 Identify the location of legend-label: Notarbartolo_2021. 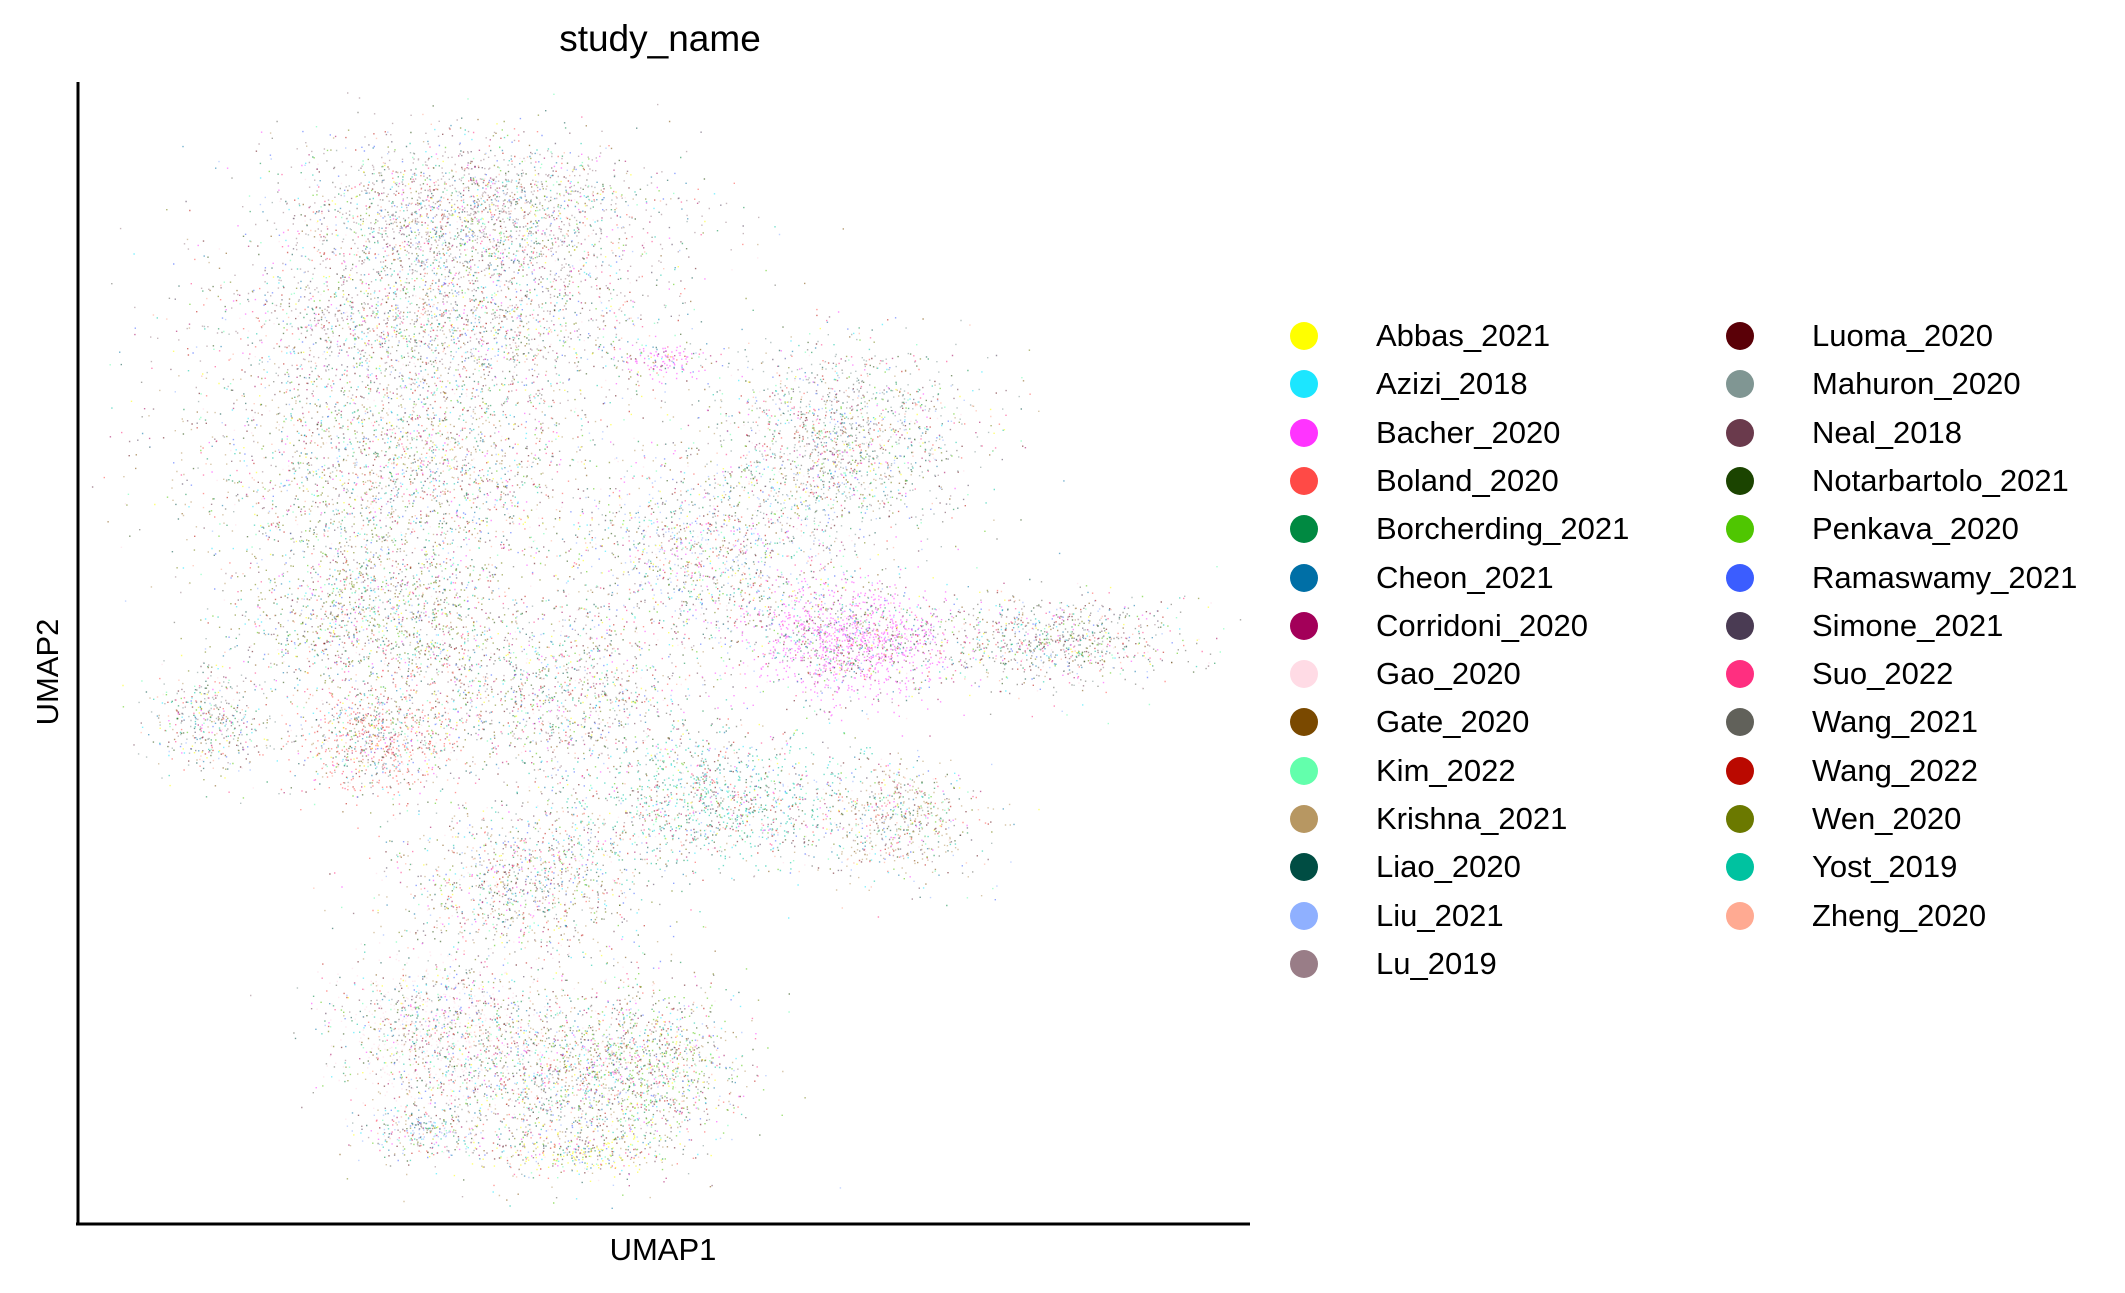
(1940, 480).